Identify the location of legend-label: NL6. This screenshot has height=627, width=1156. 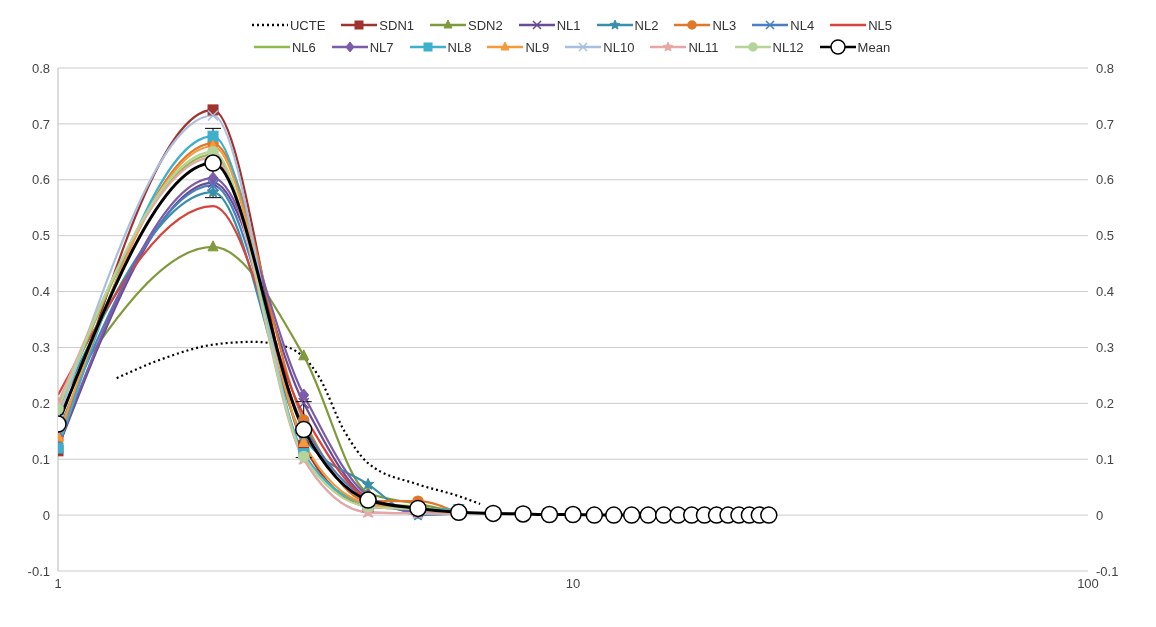
(303, 47).